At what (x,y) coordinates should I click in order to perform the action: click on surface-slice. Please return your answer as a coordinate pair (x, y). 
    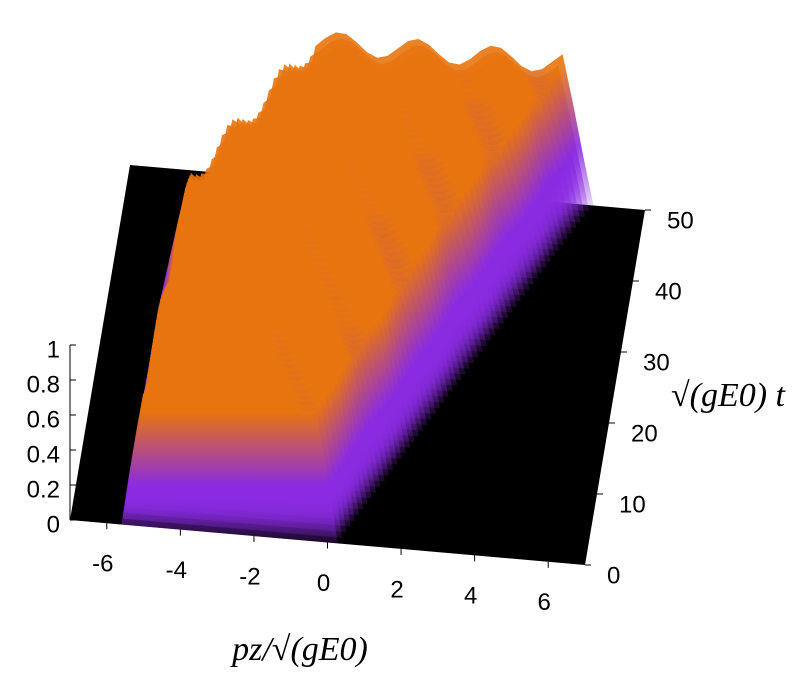
    Looking at the image, I should click on (229, 462).